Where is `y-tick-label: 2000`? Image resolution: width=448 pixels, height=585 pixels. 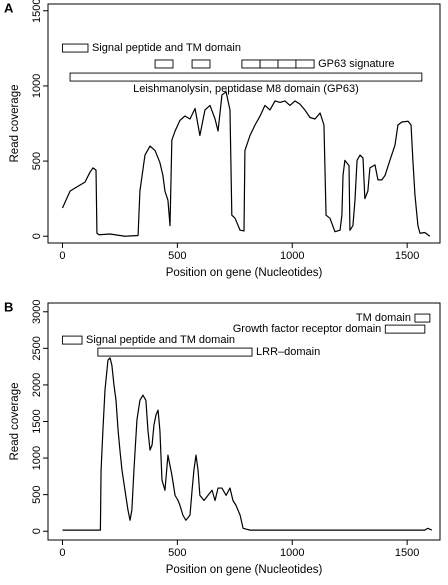
y-tick-label: 2000 is located at coordinates (37, 385).